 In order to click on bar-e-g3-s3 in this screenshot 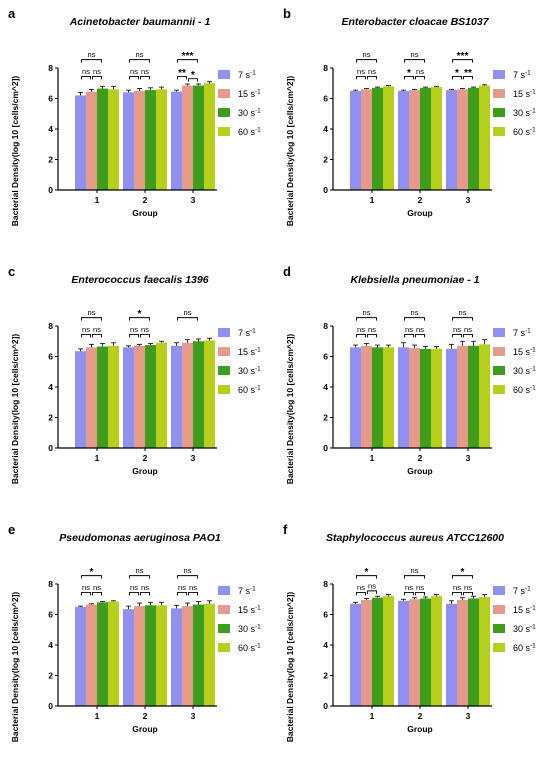, I will do `click(198, 655)`.